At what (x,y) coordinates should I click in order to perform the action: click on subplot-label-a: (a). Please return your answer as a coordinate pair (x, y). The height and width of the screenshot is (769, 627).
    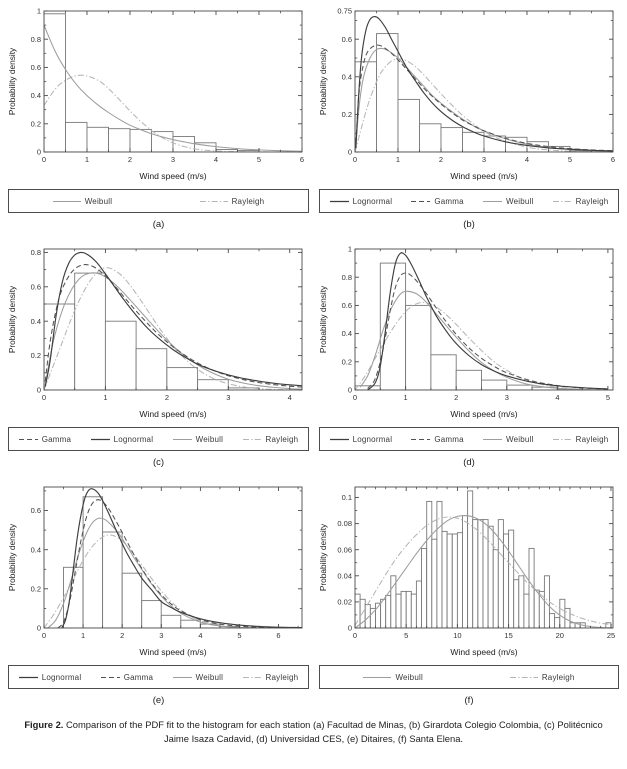
    Looking at the image, I should click on (158, 224).